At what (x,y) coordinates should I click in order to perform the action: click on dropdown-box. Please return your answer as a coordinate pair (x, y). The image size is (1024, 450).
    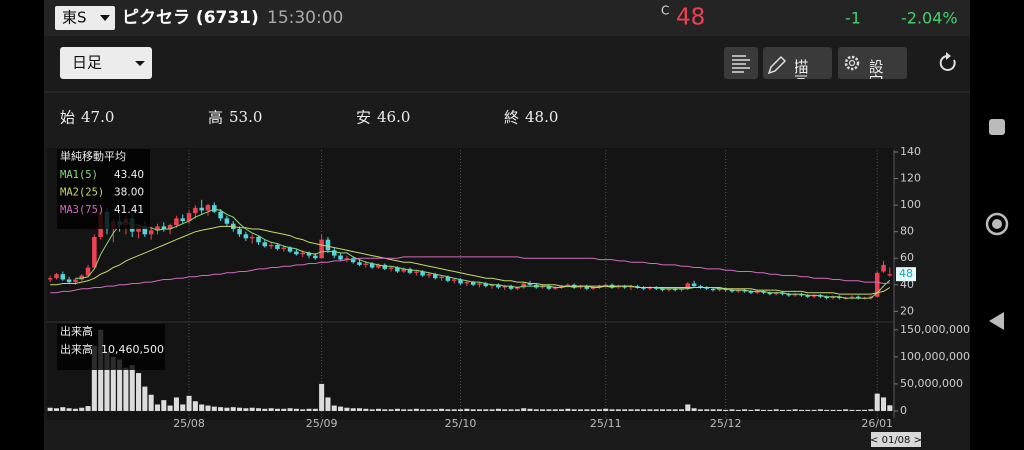
    Looking at the image, I should click on (106, 63).